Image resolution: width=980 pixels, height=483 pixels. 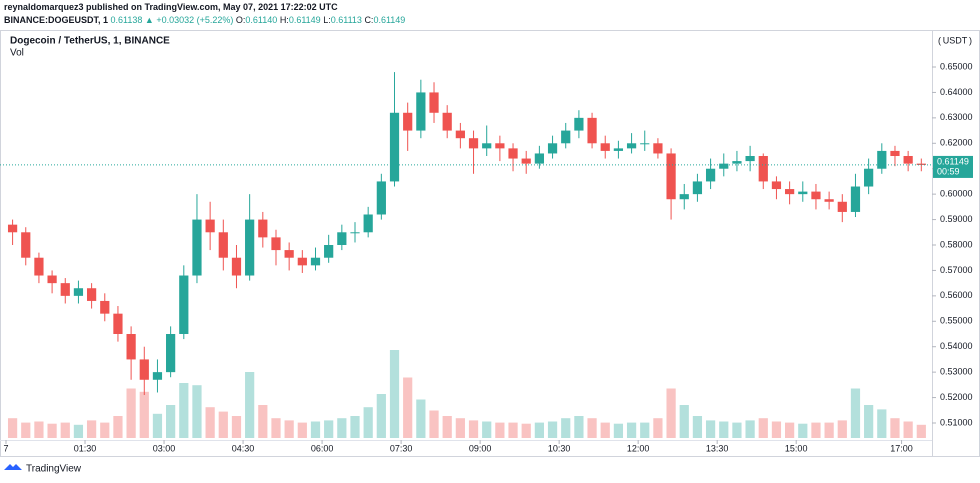 I want to click on last-price-box, so click(x=953, y=166).